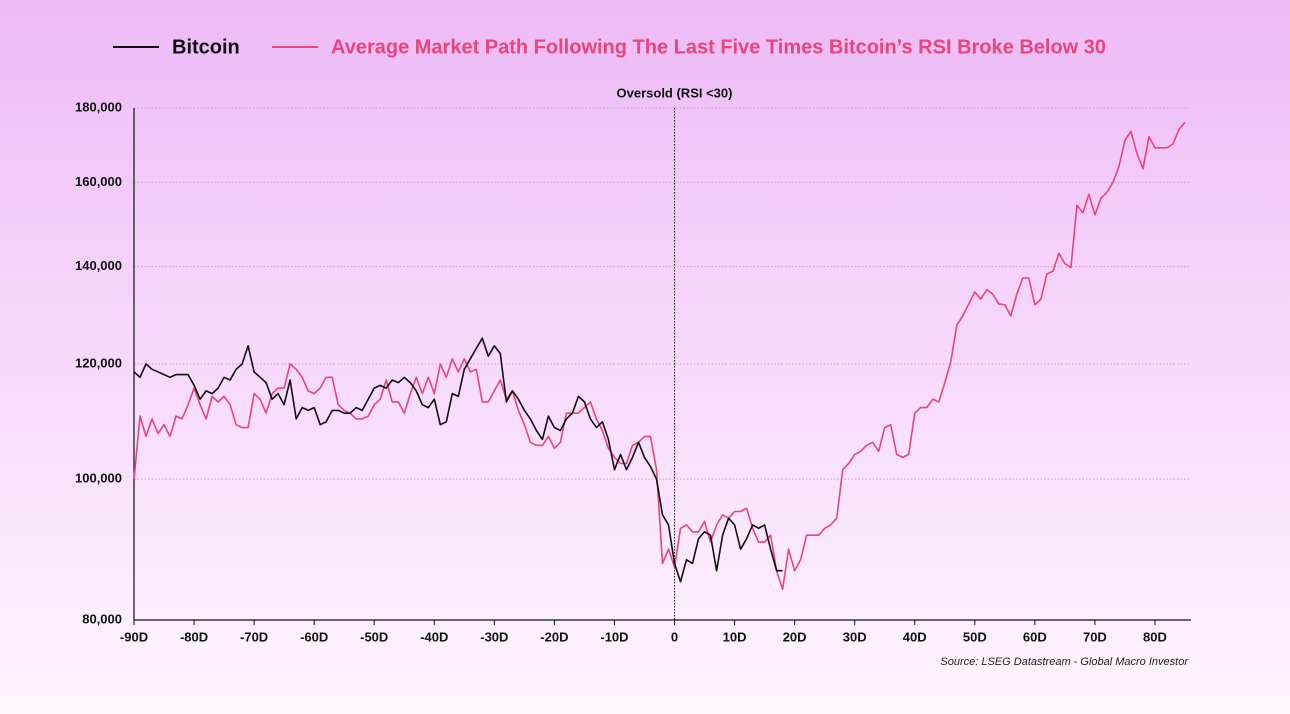 This screenshot has height=714, width=1290. Describe the element at coordinates (194, 636) in the screenshot. I see `x-tick-label: -80D` at that location.